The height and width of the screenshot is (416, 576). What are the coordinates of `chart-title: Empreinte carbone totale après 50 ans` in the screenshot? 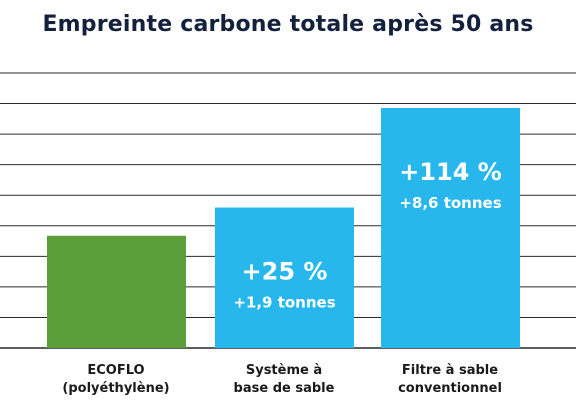 It's located at (288, 24).